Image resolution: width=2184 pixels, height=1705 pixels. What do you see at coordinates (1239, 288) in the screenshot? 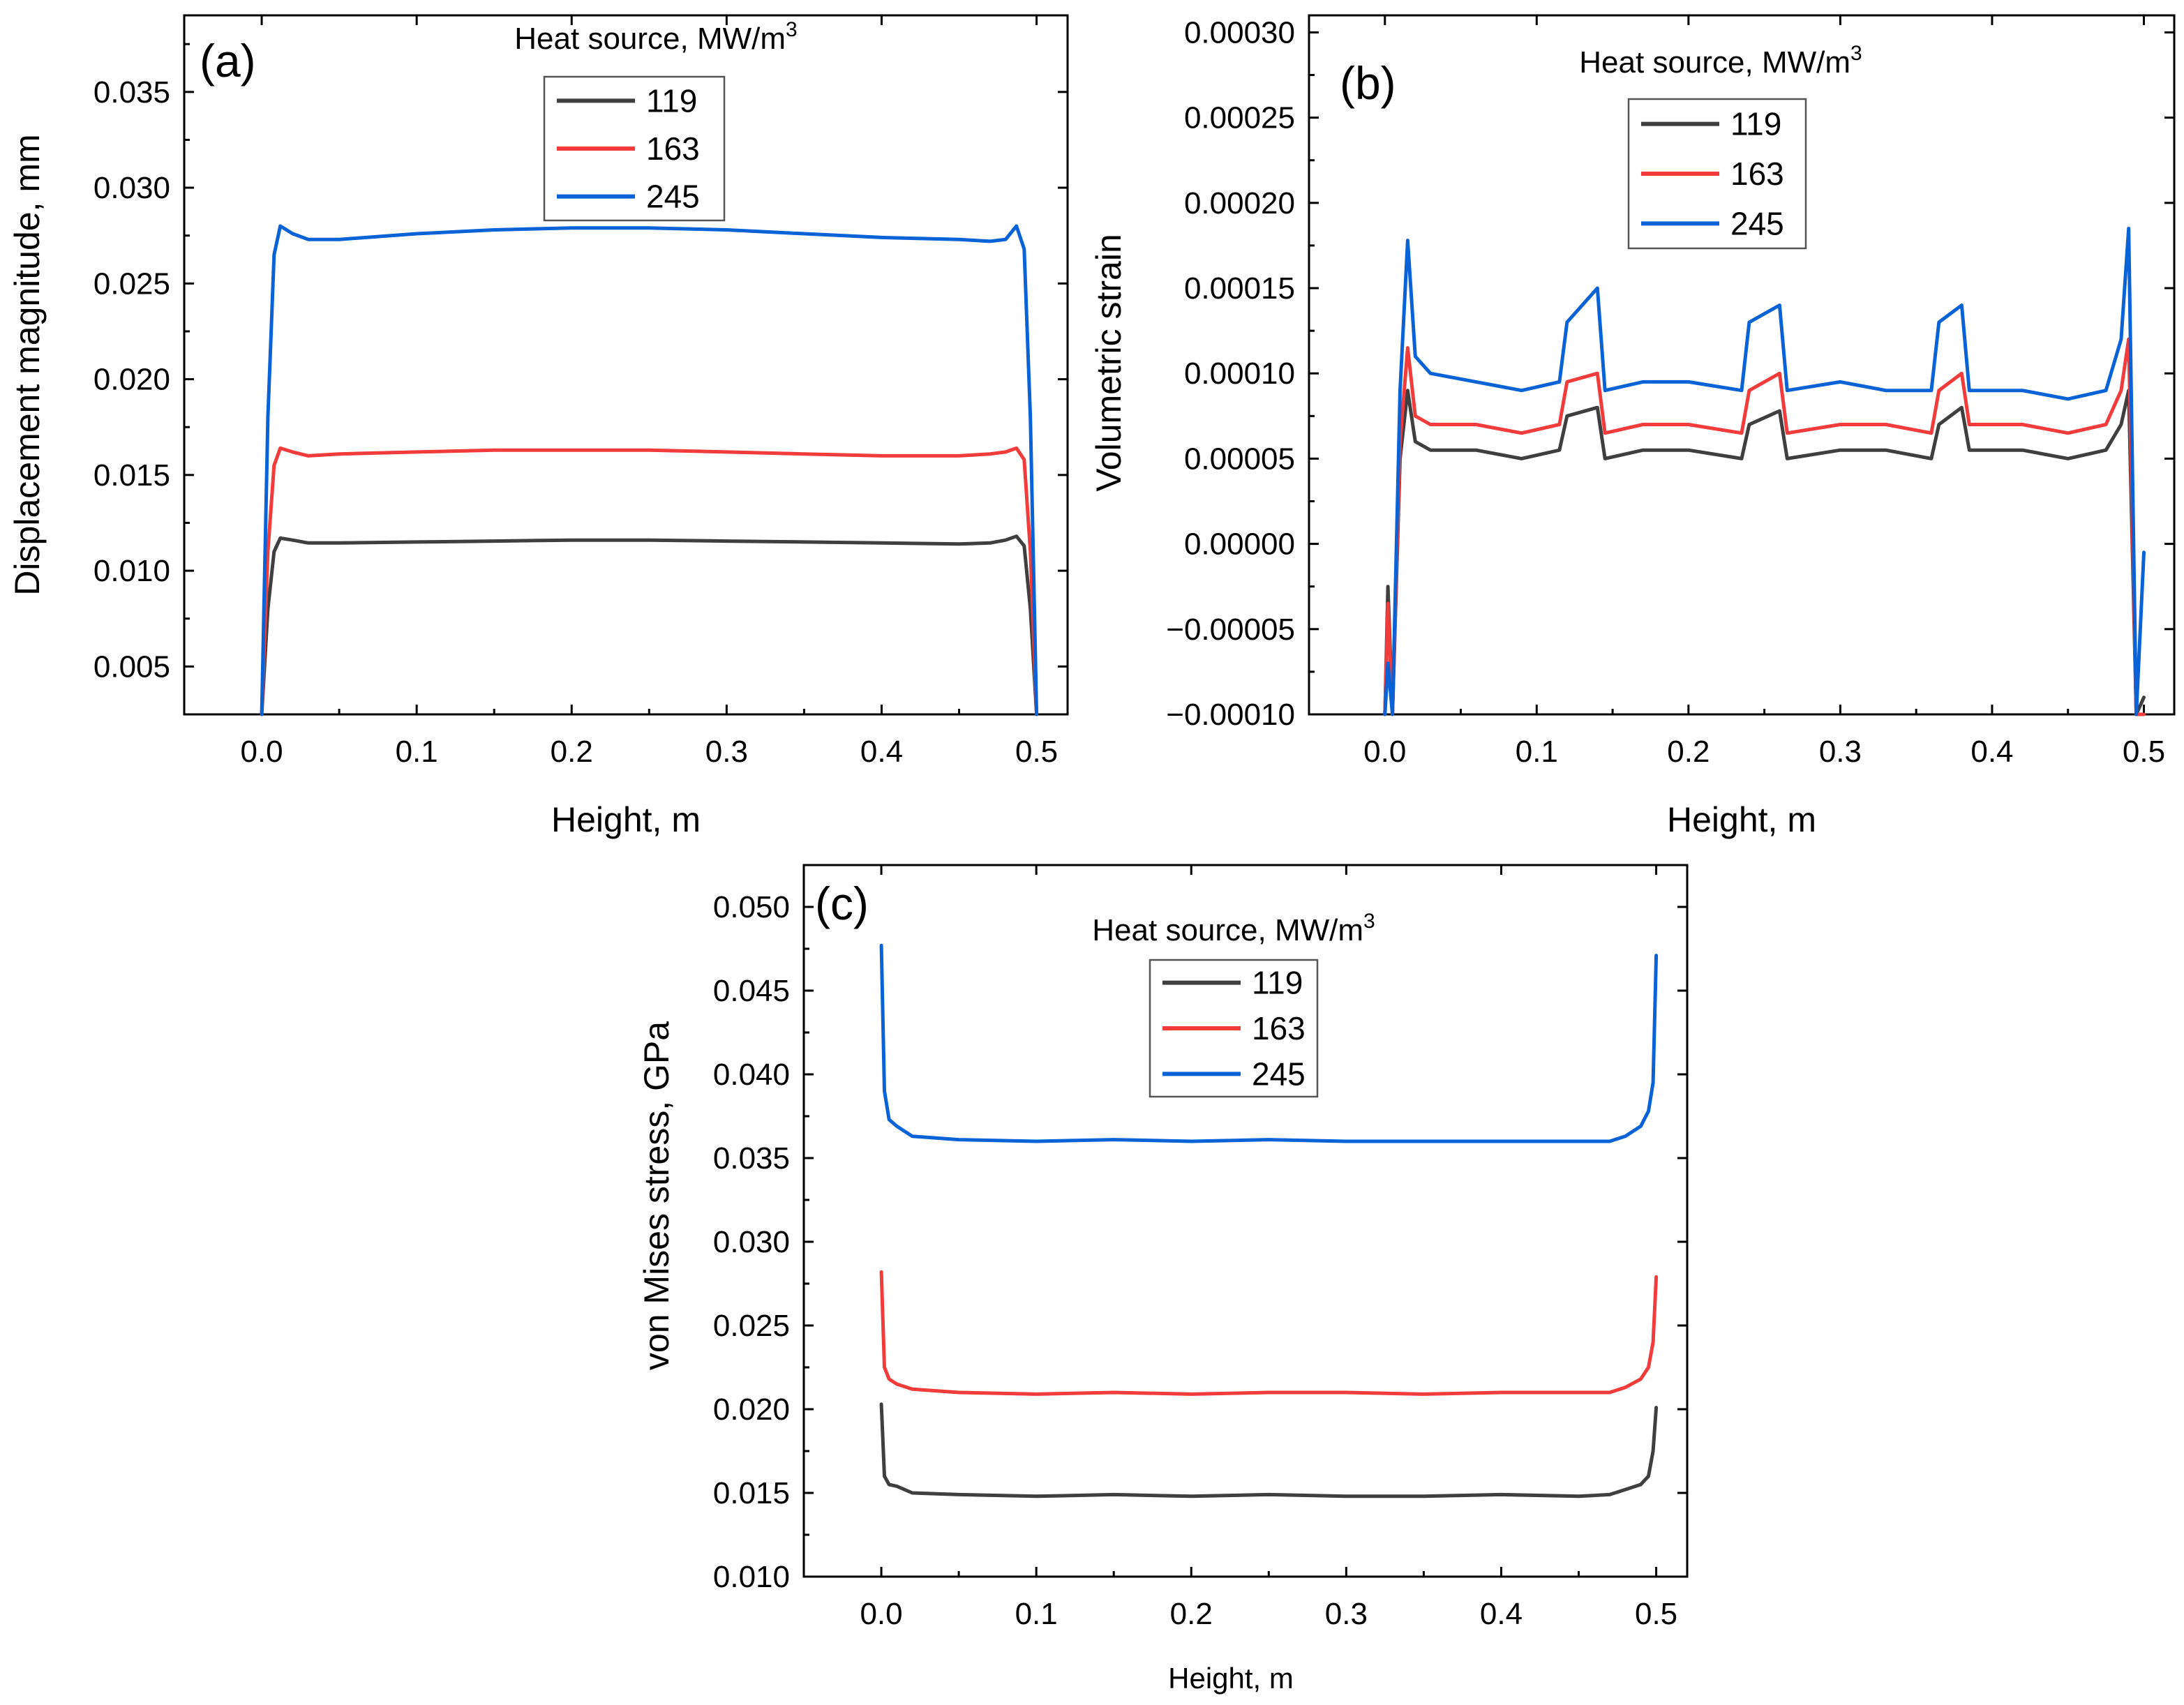
I see `y-tick-label: 0.00015` at bounding box center [1239, 288].